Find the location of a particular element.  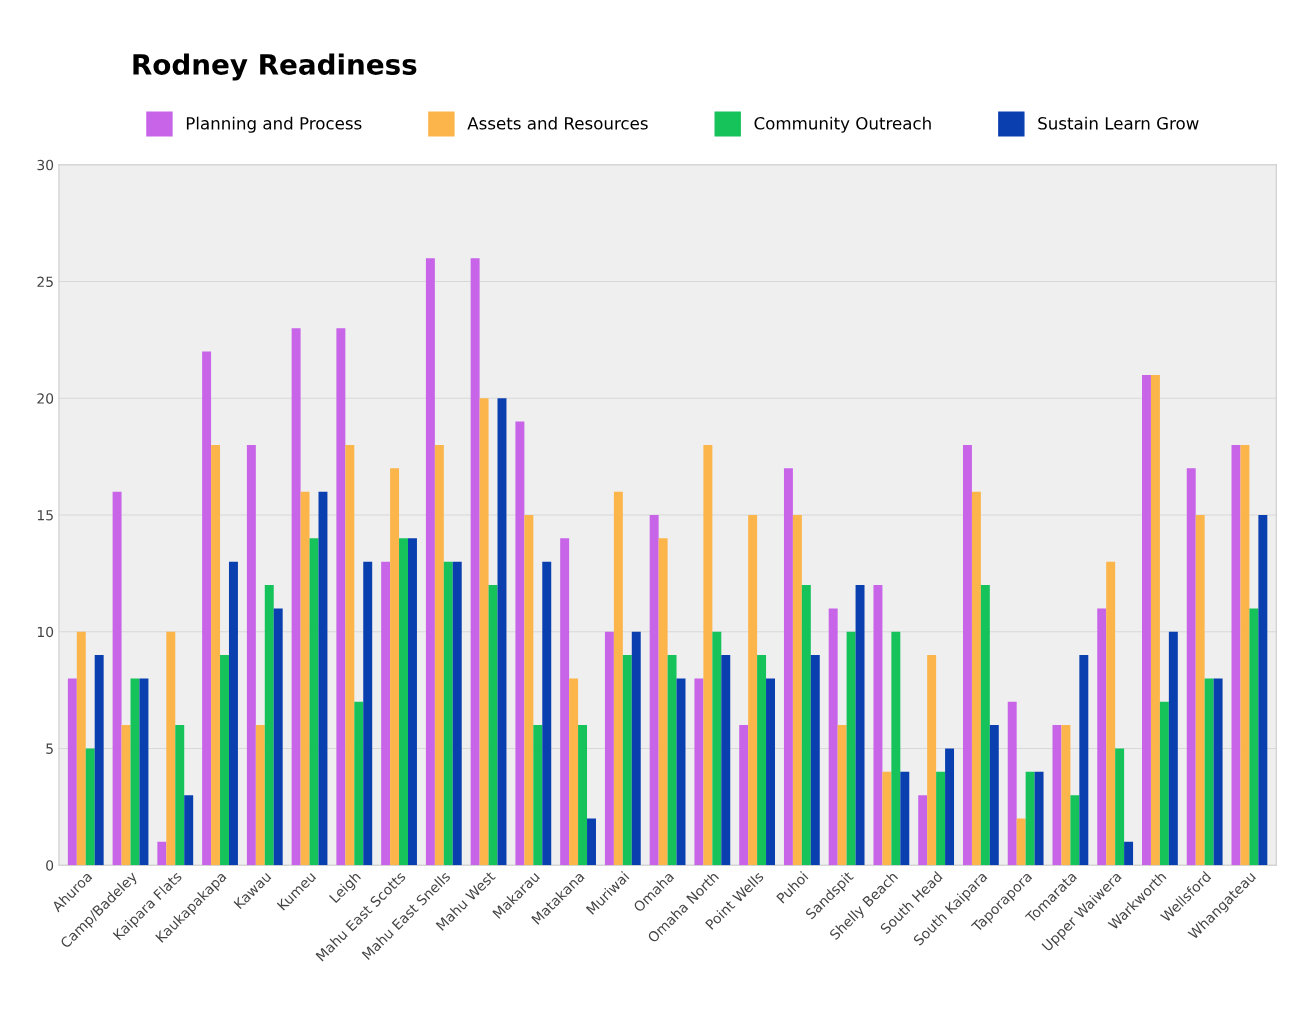

legend-label: Community Outreach is located at coordinates (842, 124).